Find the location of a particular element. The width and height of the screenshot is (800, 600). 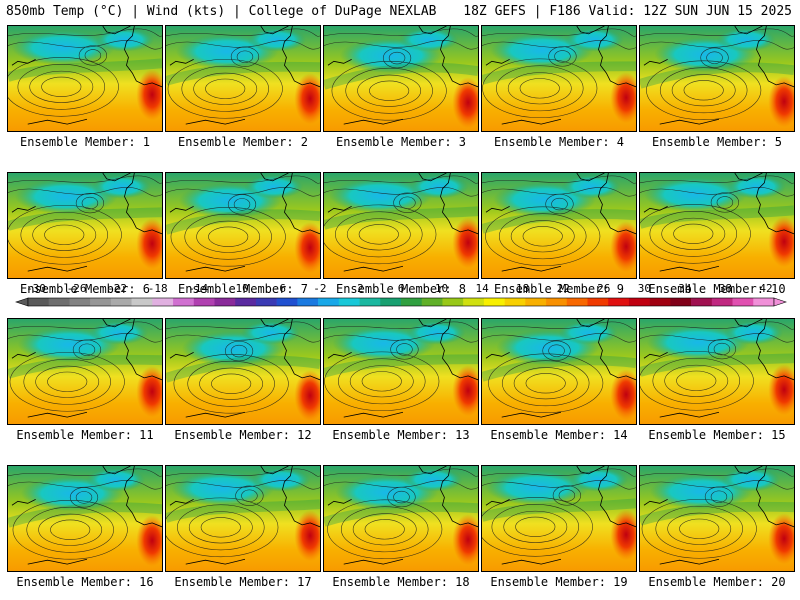

colorbar-right-arrow is located at coordinates (780, 302).